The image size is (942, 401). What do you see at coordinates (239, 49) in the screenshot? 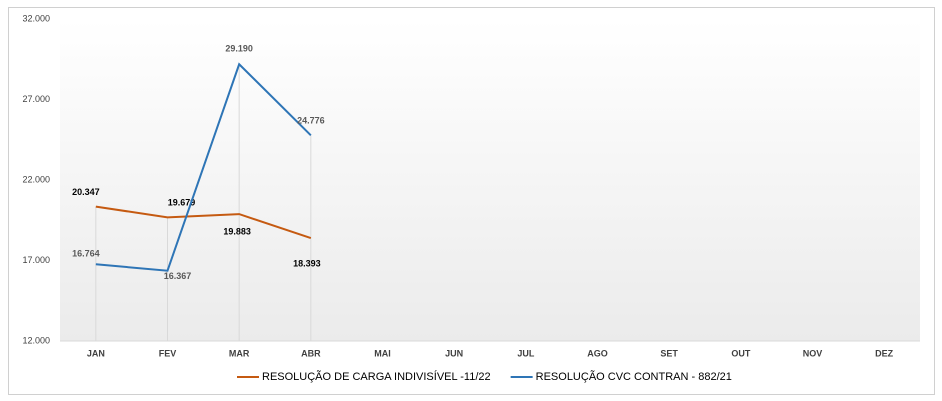
I see `data-label: 29.190` at bounding box center [239, 49].